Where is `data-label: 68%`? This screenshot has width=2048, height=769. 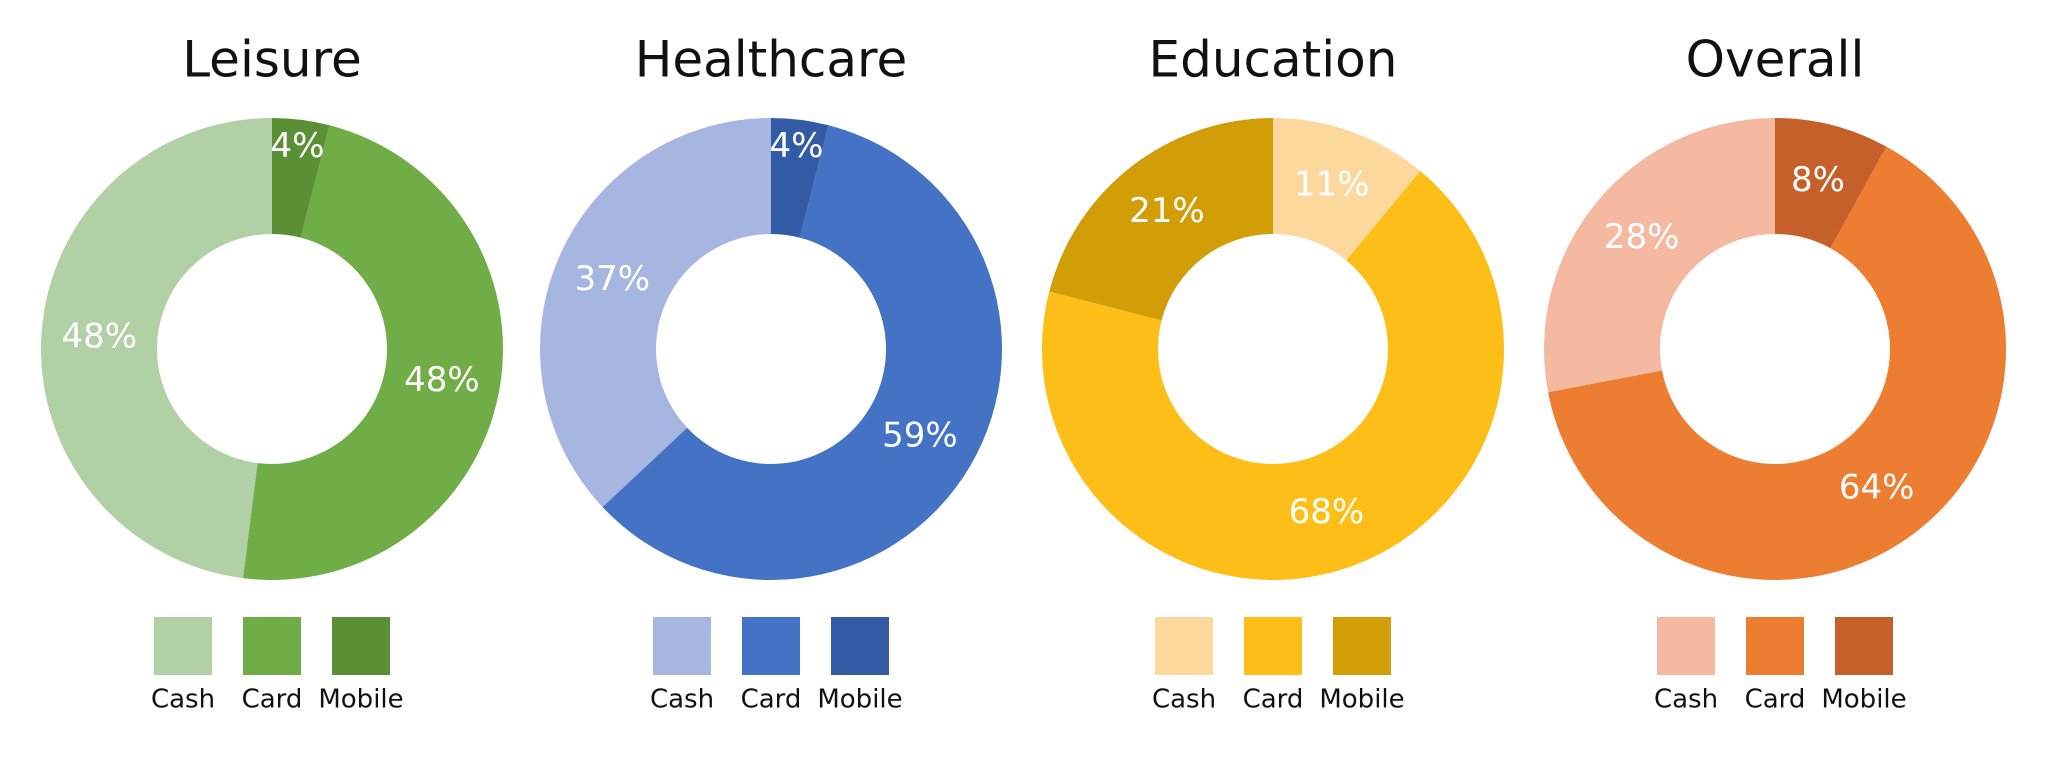
data-label: 68% is located at coordinates (1327, 512).